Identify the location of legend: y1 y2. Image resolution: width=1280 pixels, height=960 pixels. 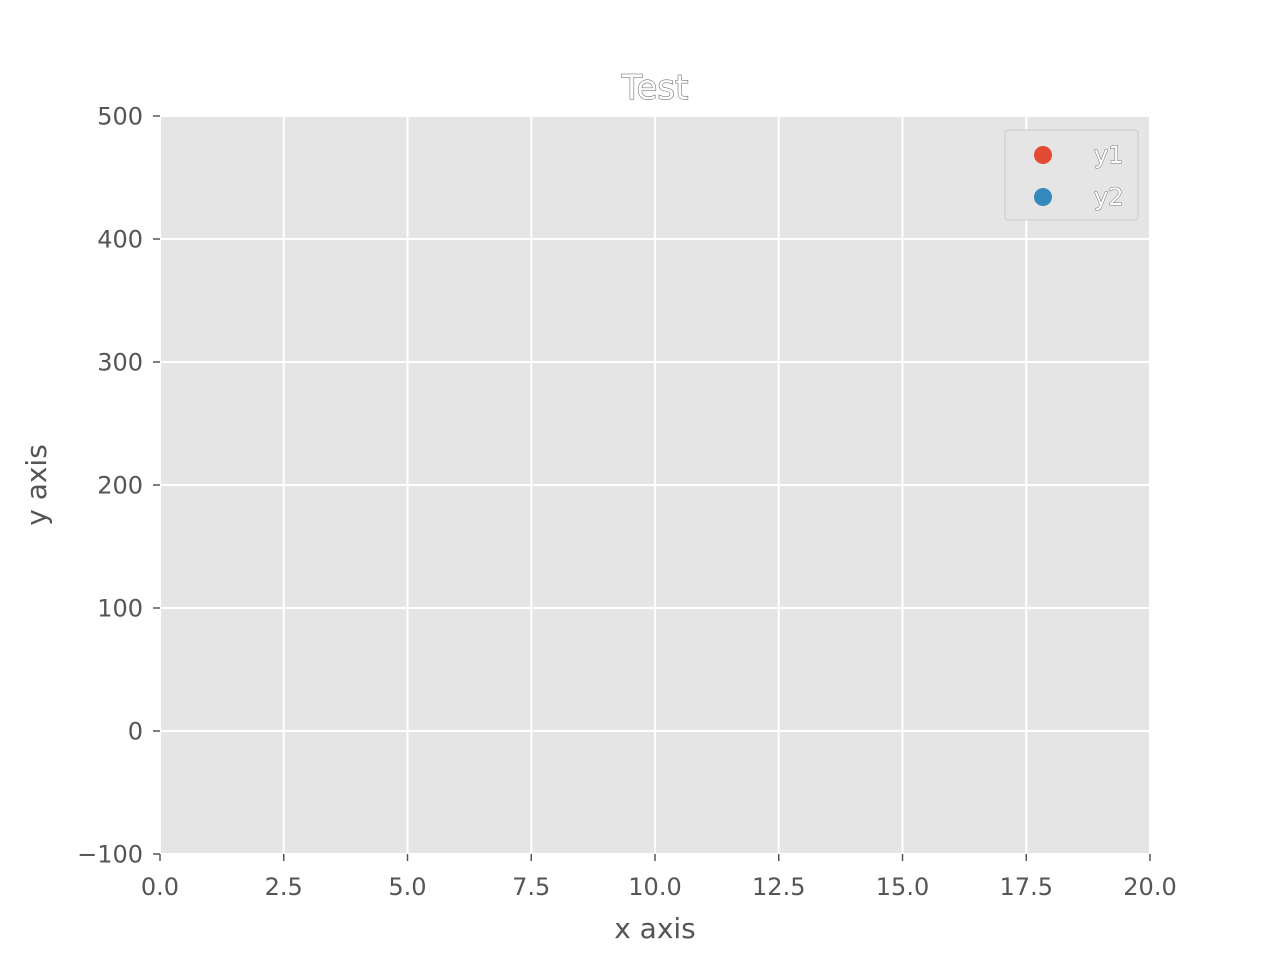
(1071, 175).